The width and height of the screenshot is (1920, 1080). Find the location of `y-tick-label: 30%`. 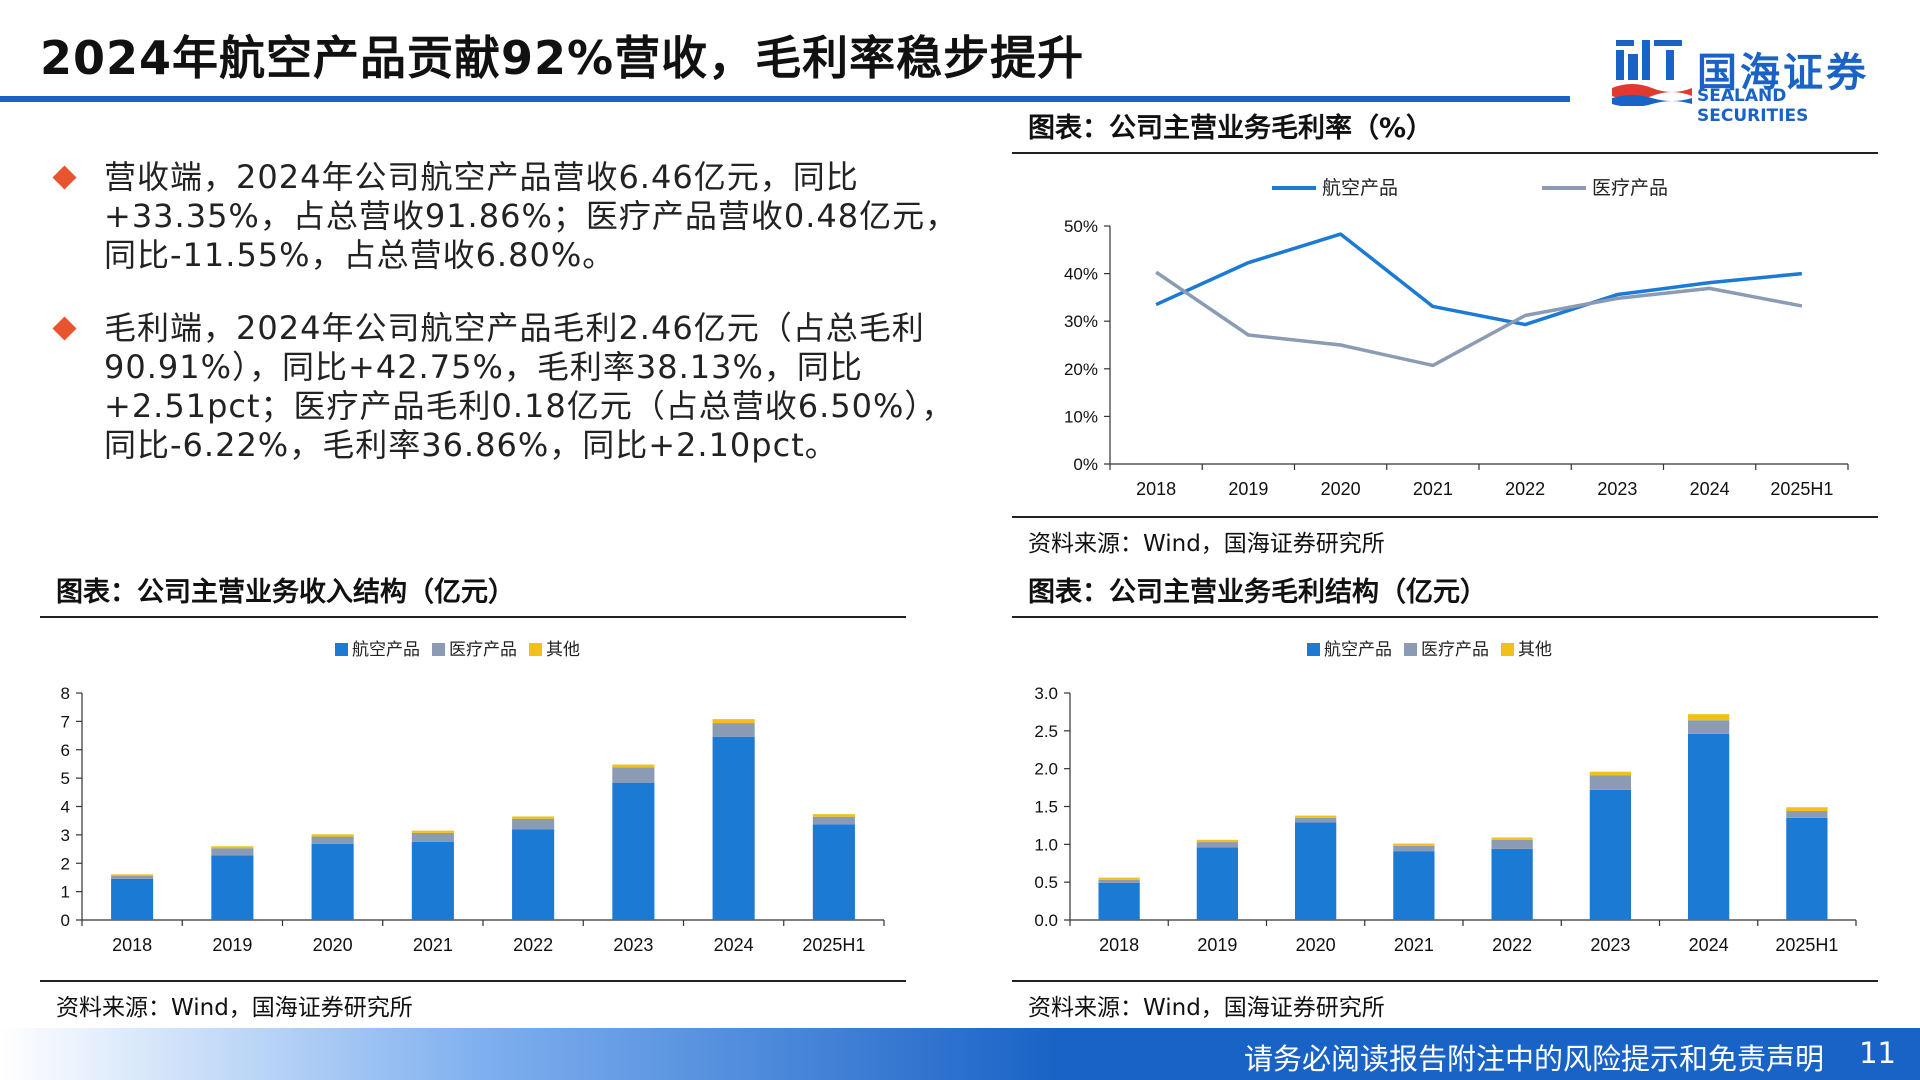

y-tick-label: 30% is located at coordinates (1081, 321).